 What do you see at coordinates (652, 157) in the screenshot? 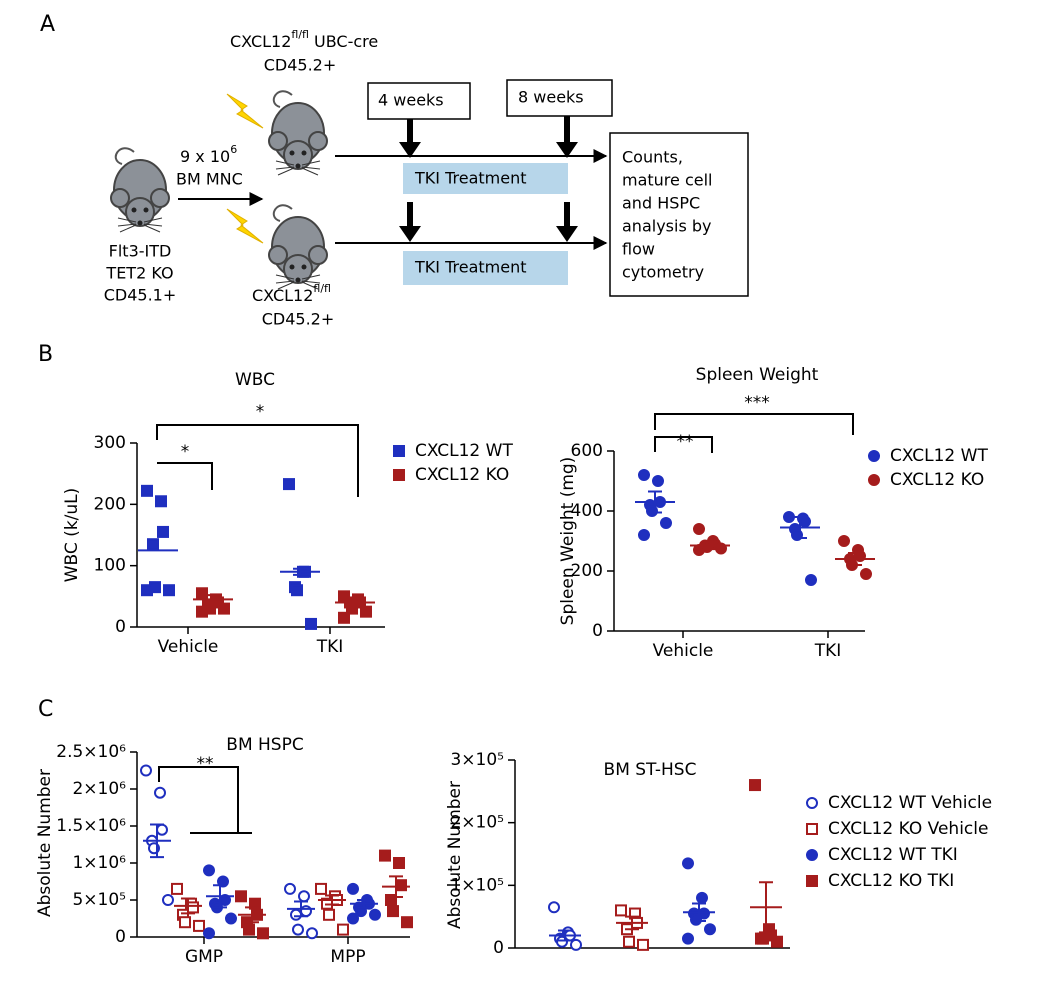
I see `readout-line: Counts,` at bounding box center [652, 157].